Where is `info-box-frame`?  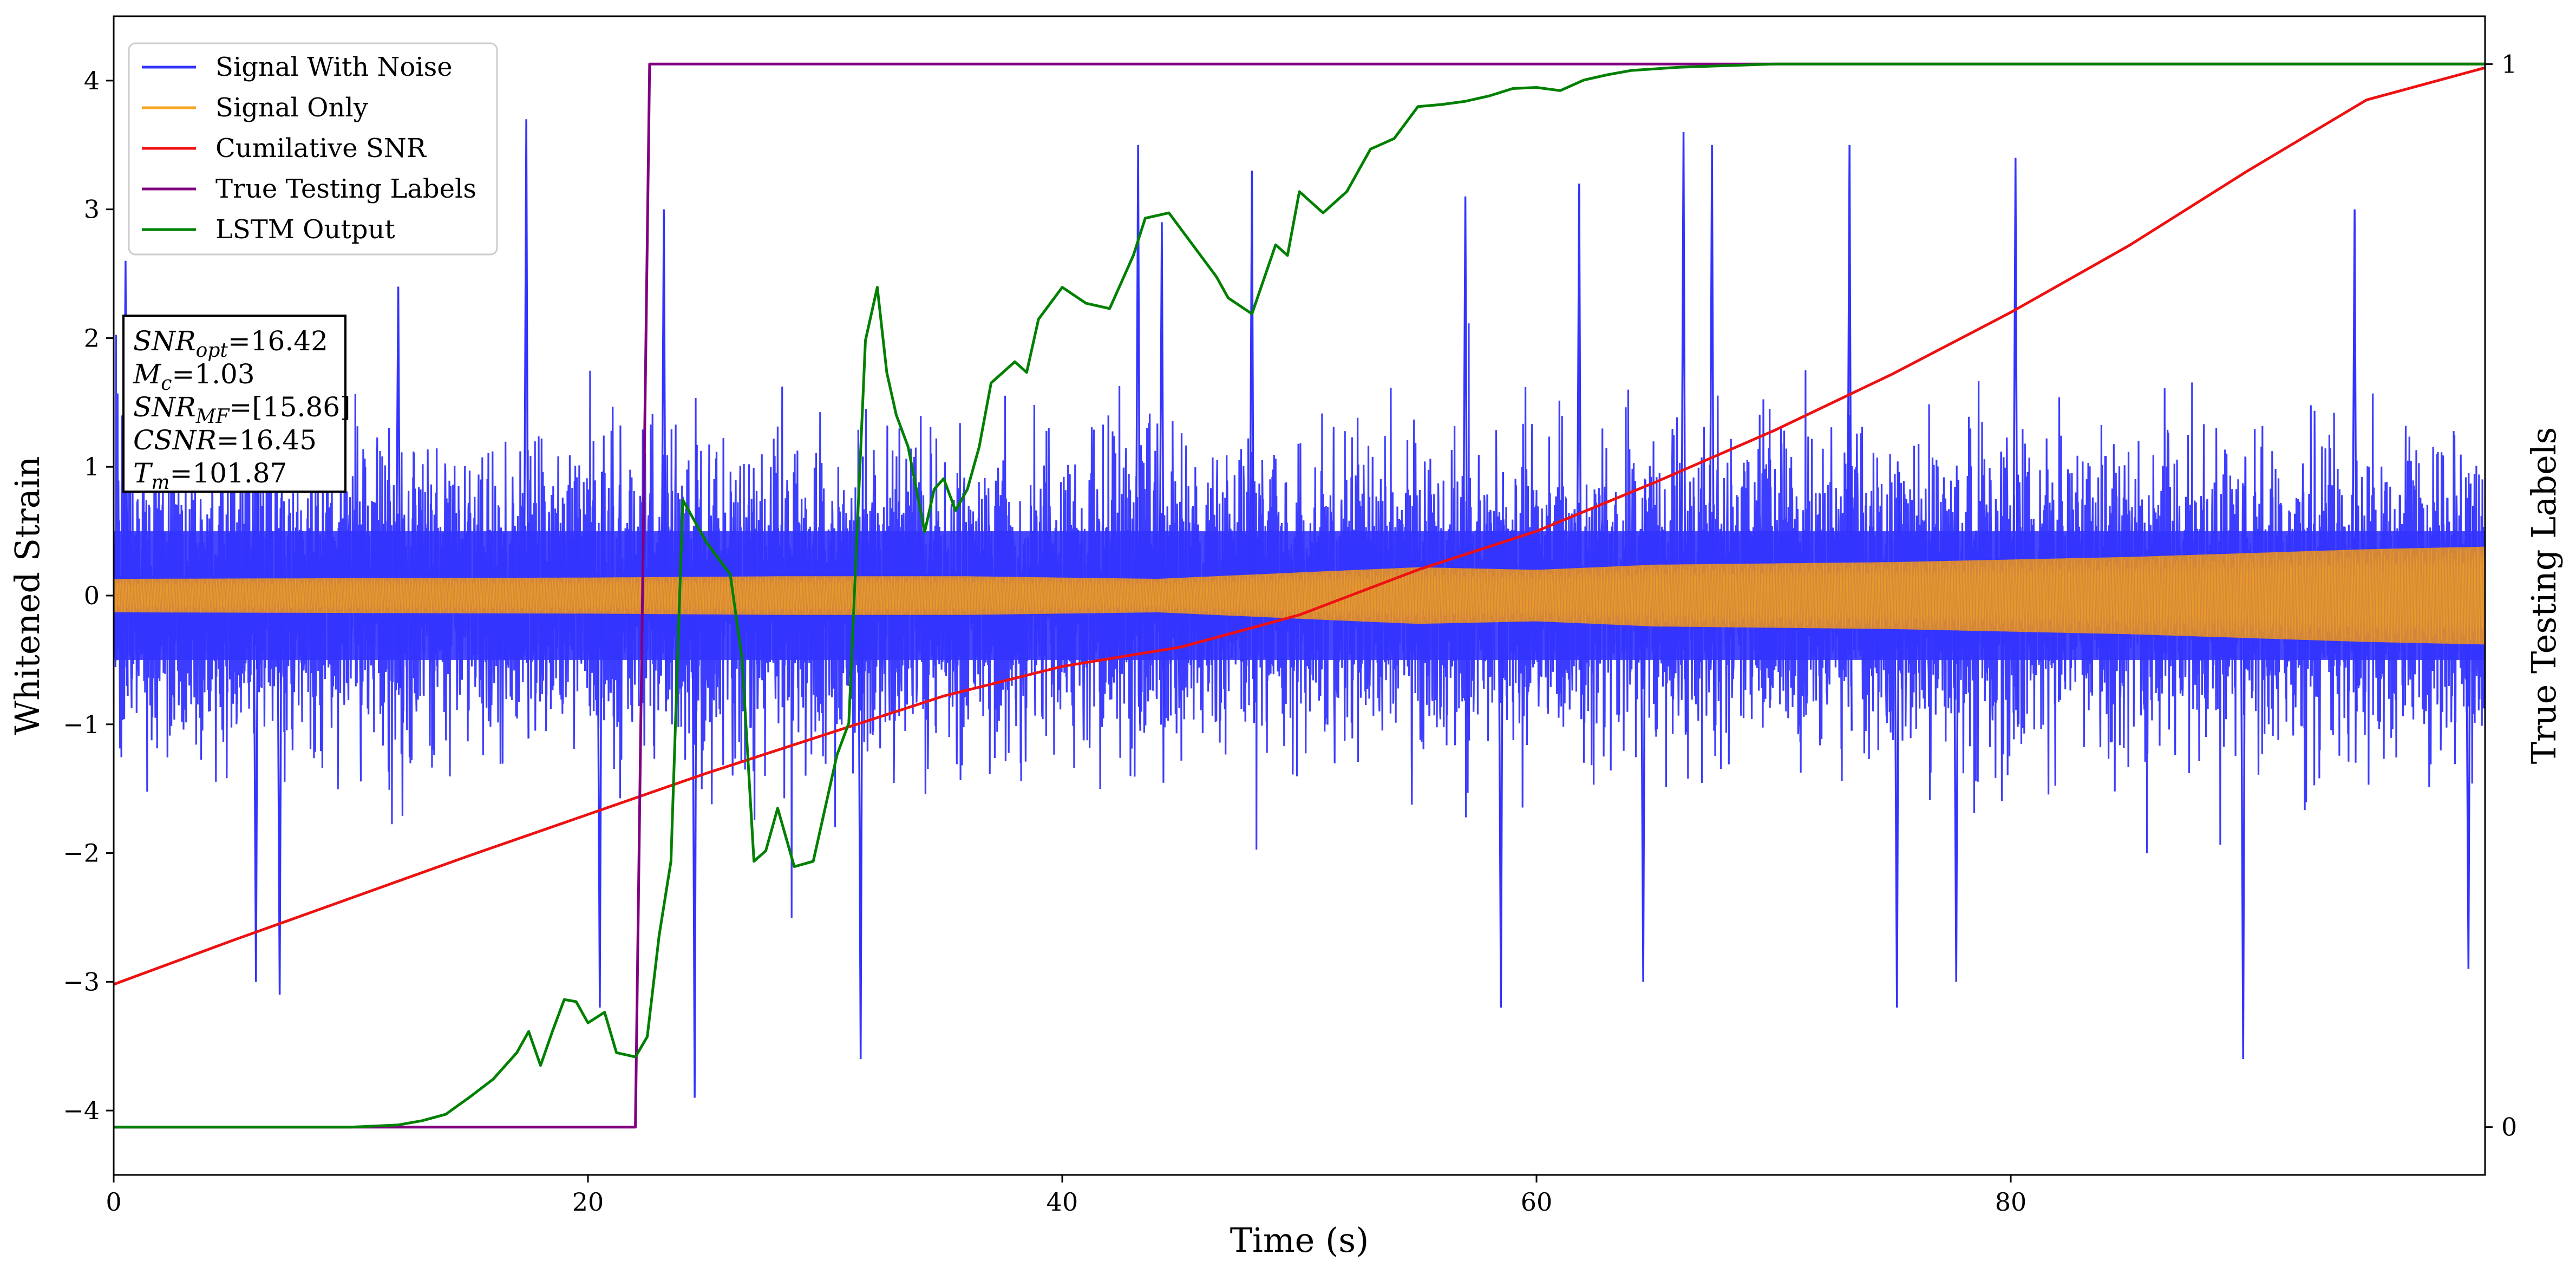 info-box-frame is located at coordinates (234, 404).